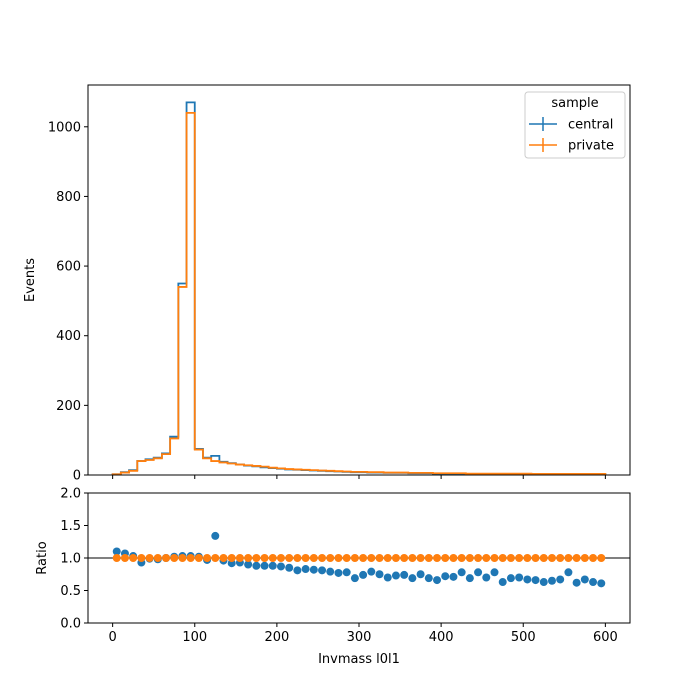 This screenshot has width=700, height=700. Describe the element at coordinates (42, 557) in the screenshot. I see `ratio-y-axis-label: Ratio` at that location.